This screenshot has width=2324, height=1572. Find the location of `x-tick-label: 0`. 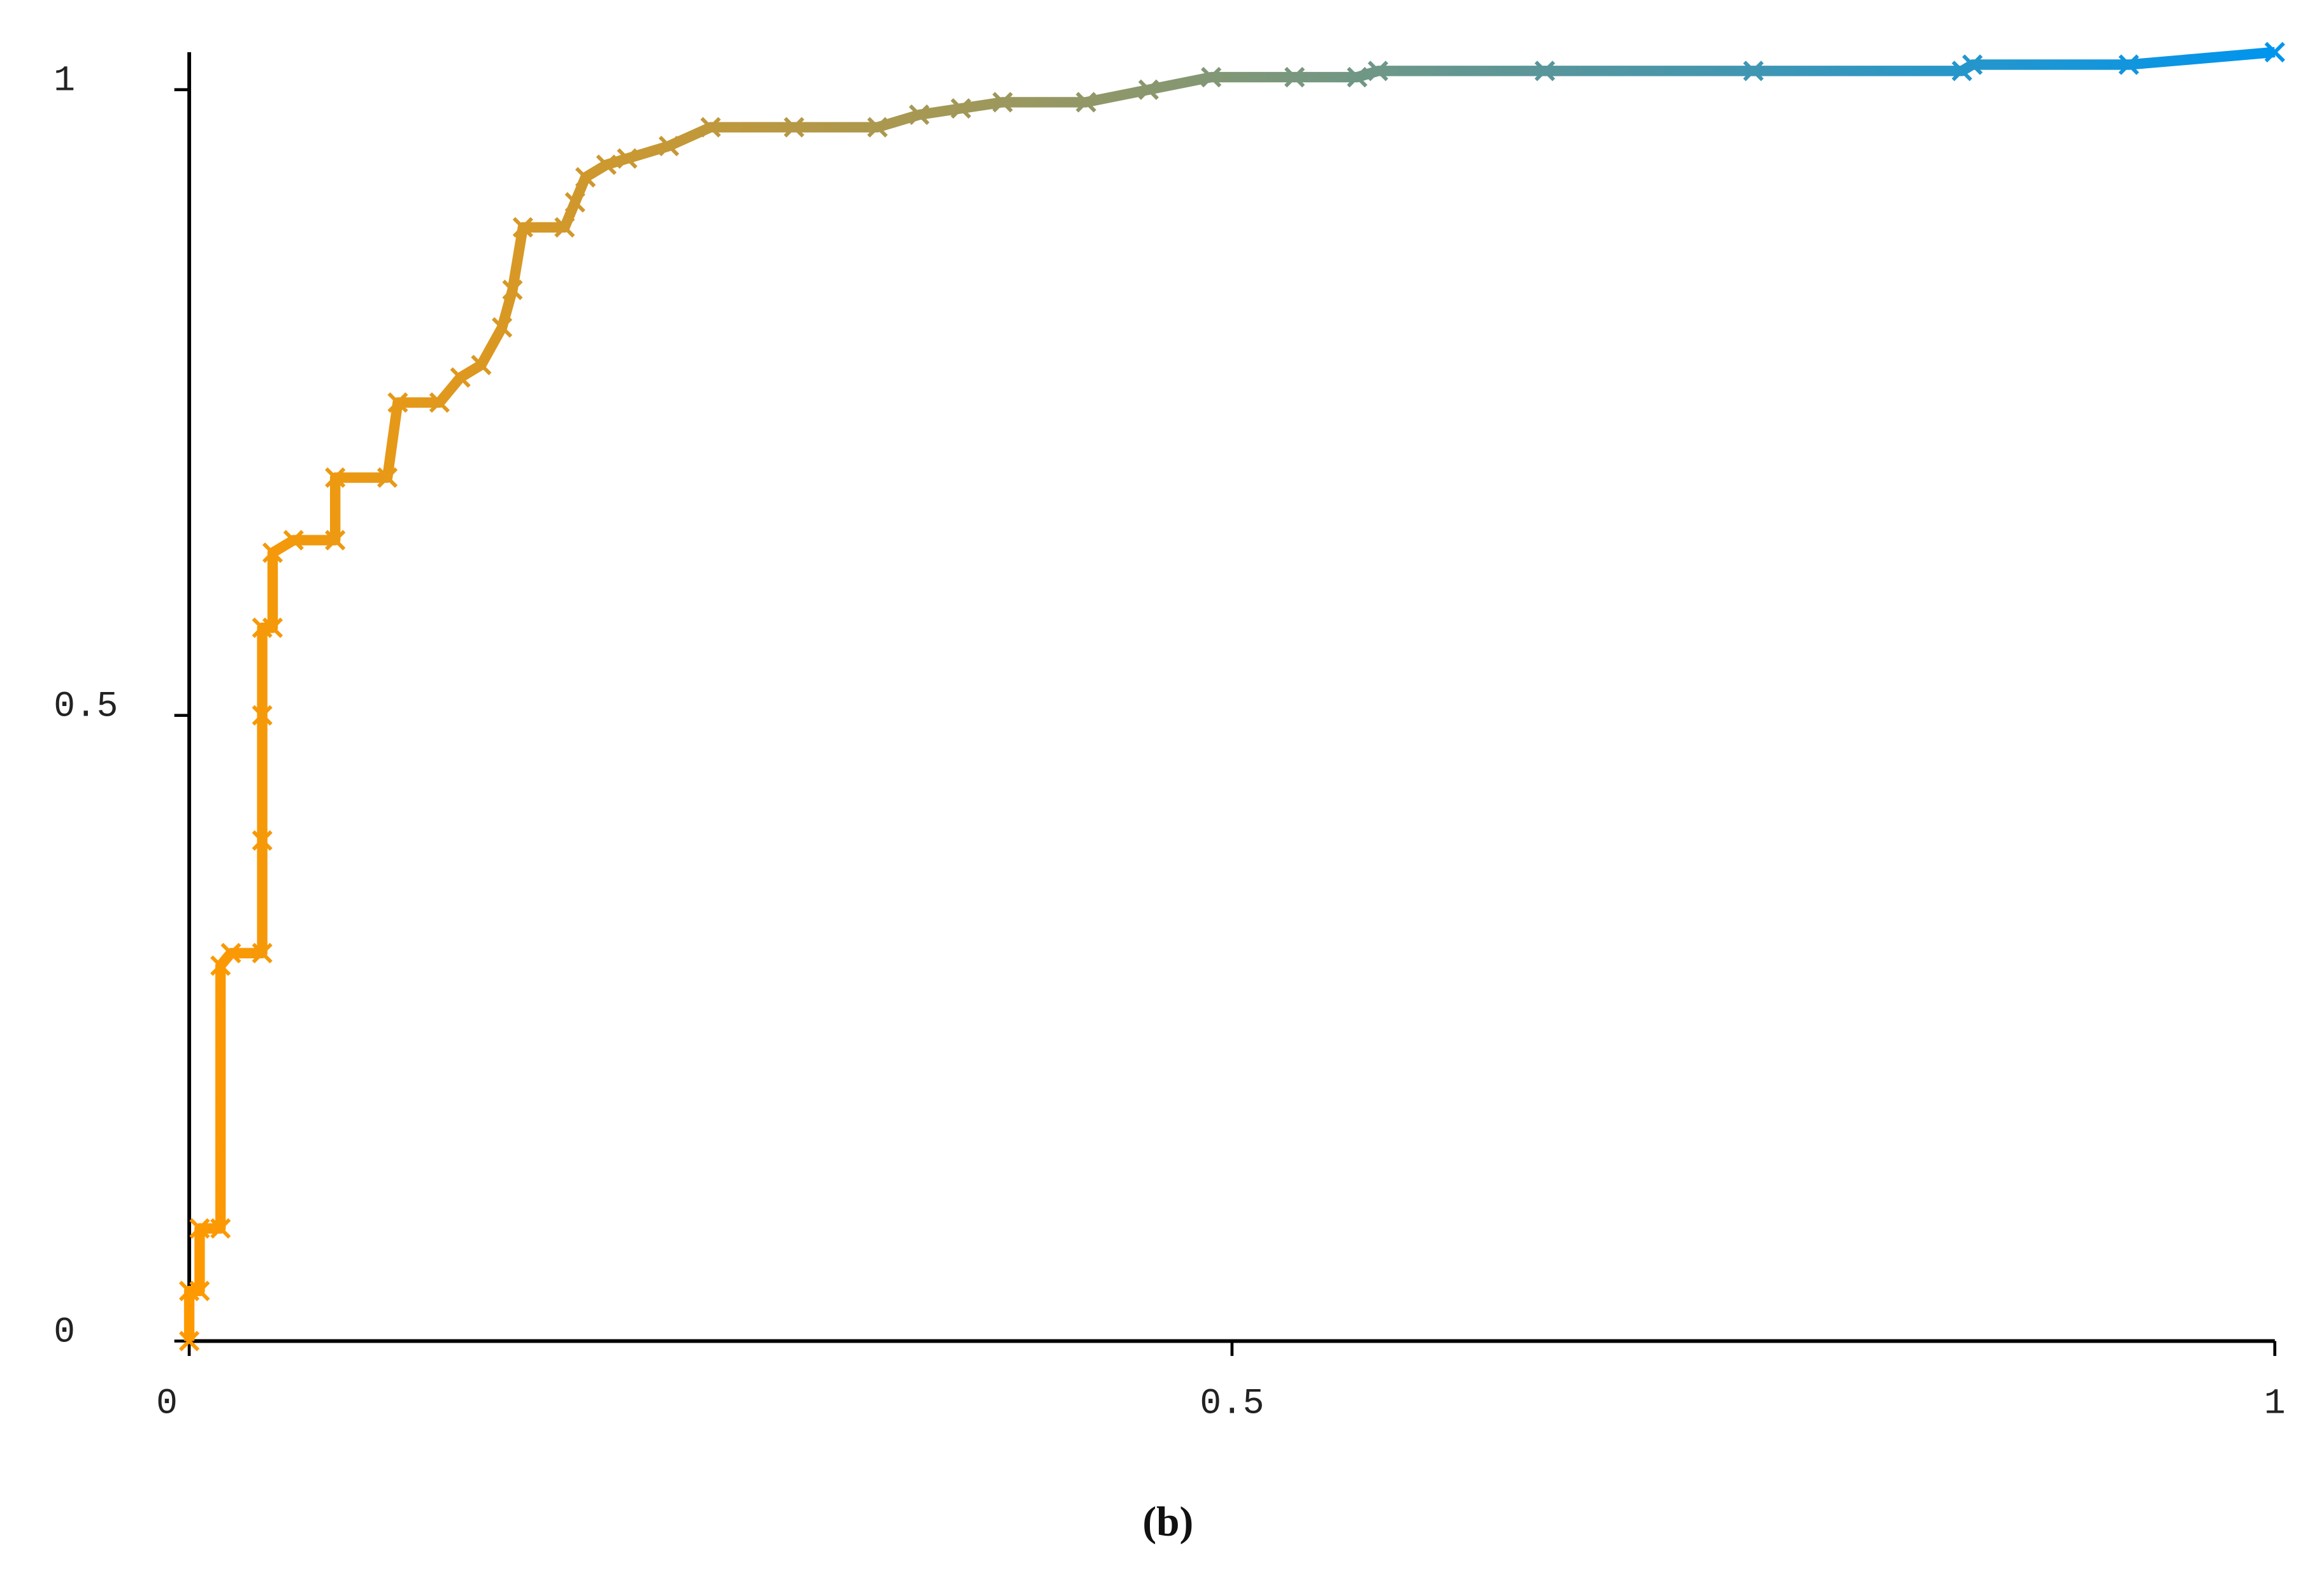

x-tick-label: 0 is located at coordinates (167, 1403).